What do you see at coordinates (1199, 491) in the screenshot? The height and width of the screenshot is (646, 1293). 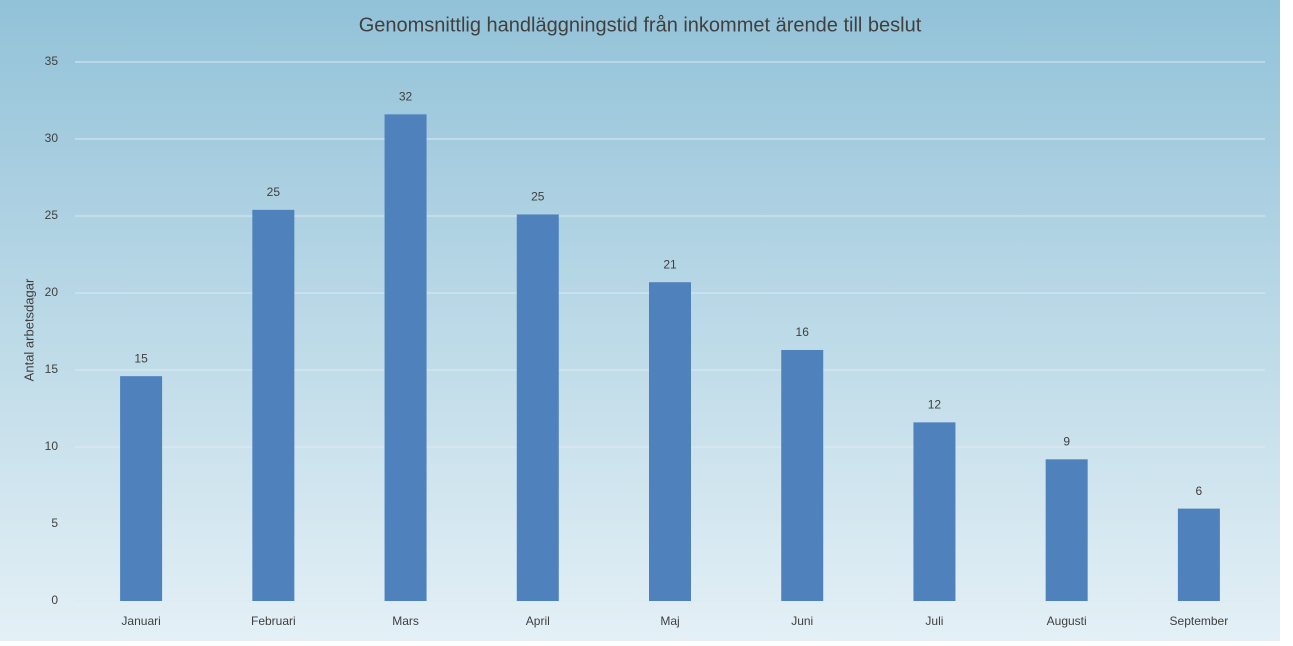 I see `data-label: 6` at bounding box center [1199, 491].